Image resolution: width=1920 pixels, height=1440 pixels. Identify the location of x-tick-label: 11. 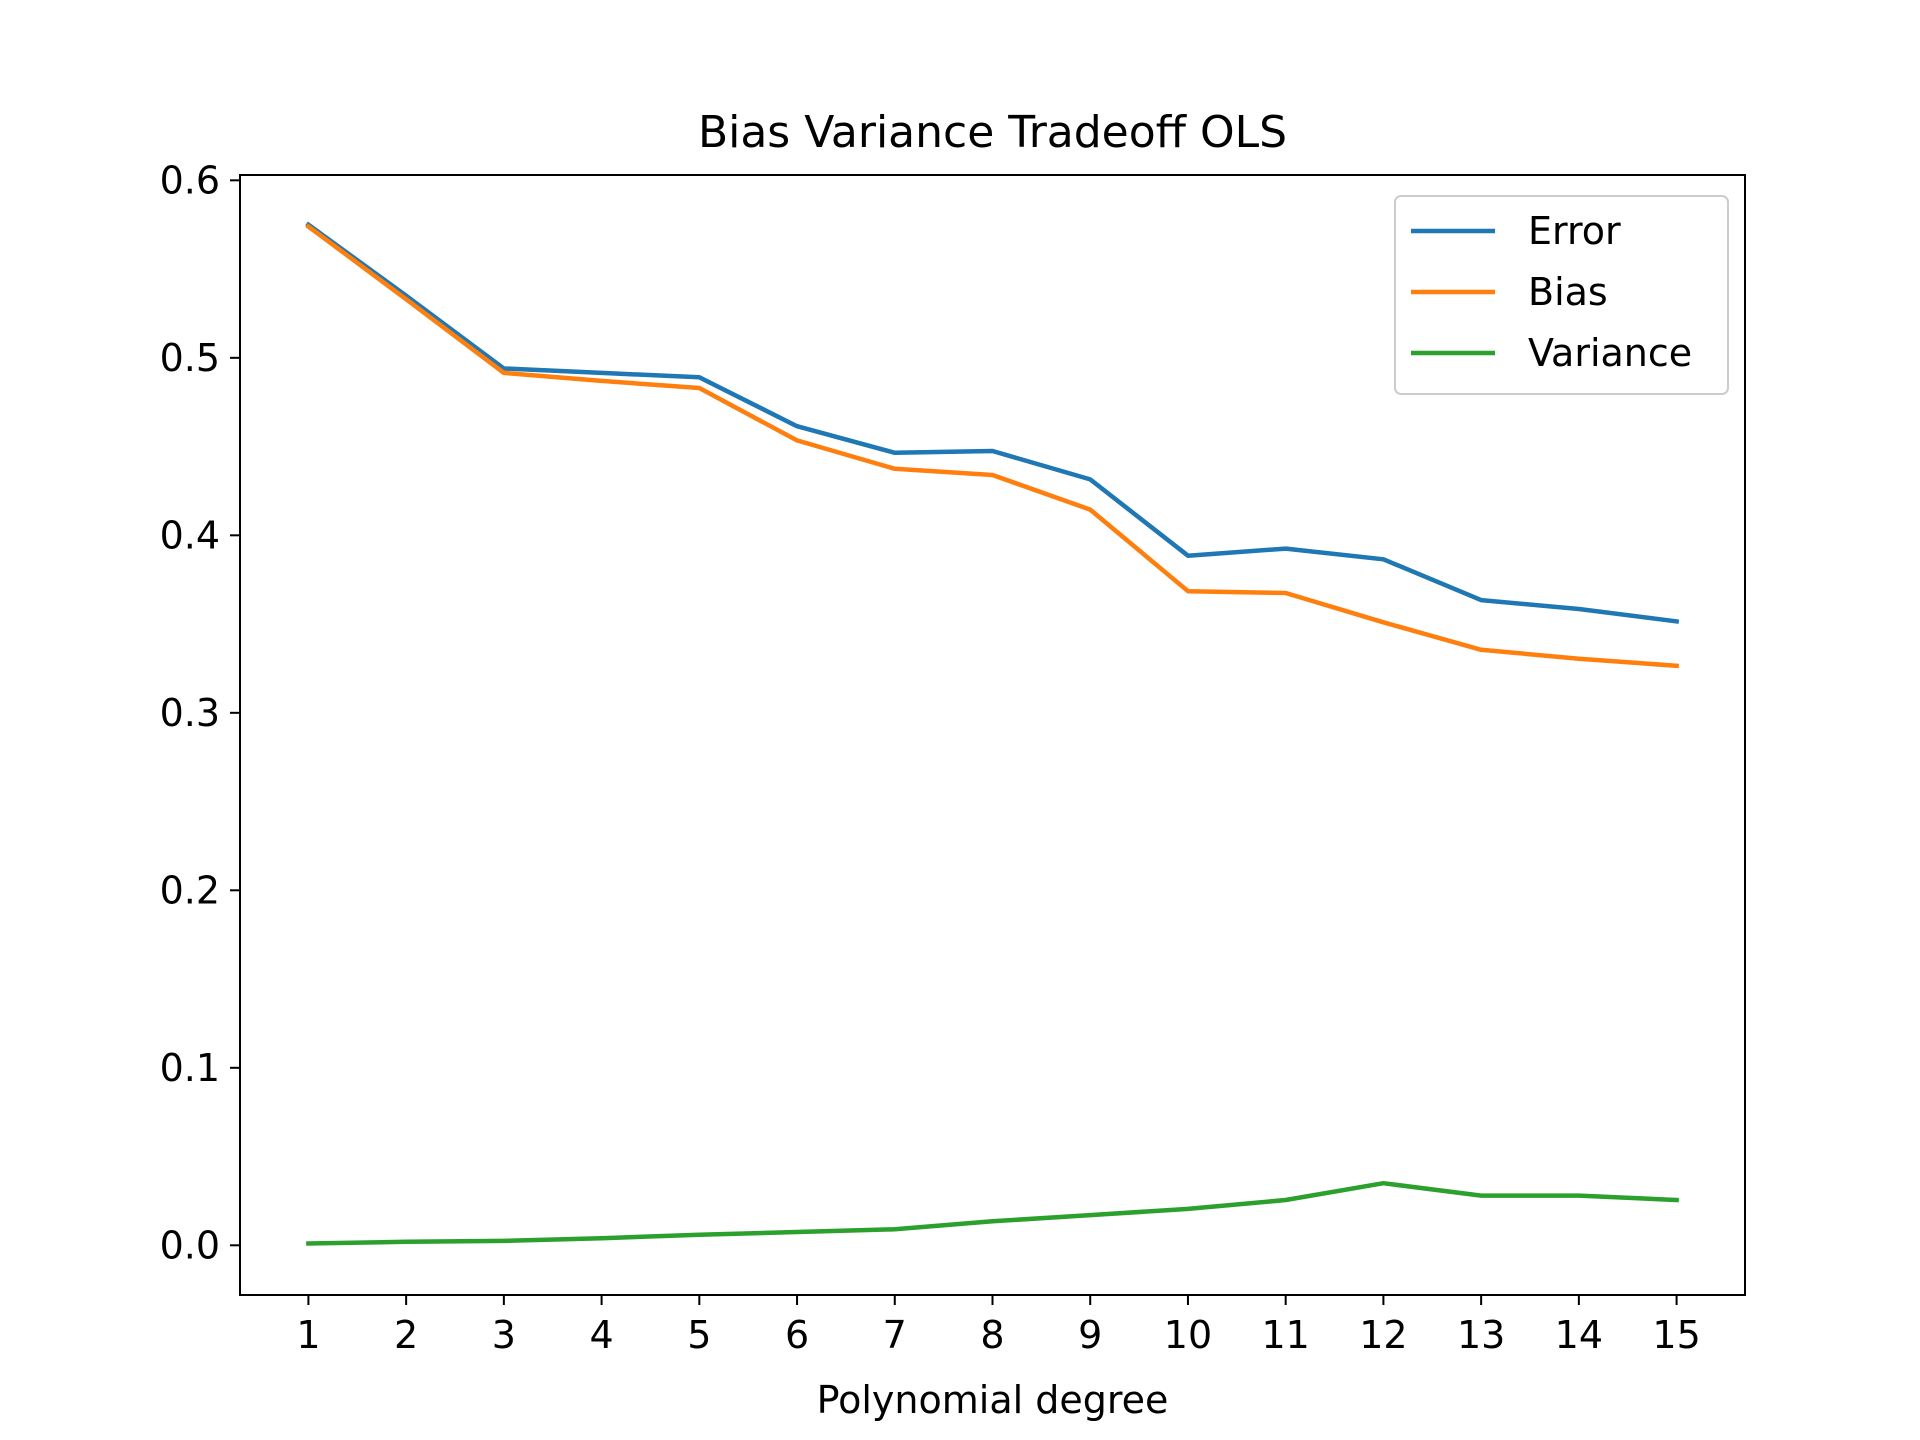
(1286, 1335).